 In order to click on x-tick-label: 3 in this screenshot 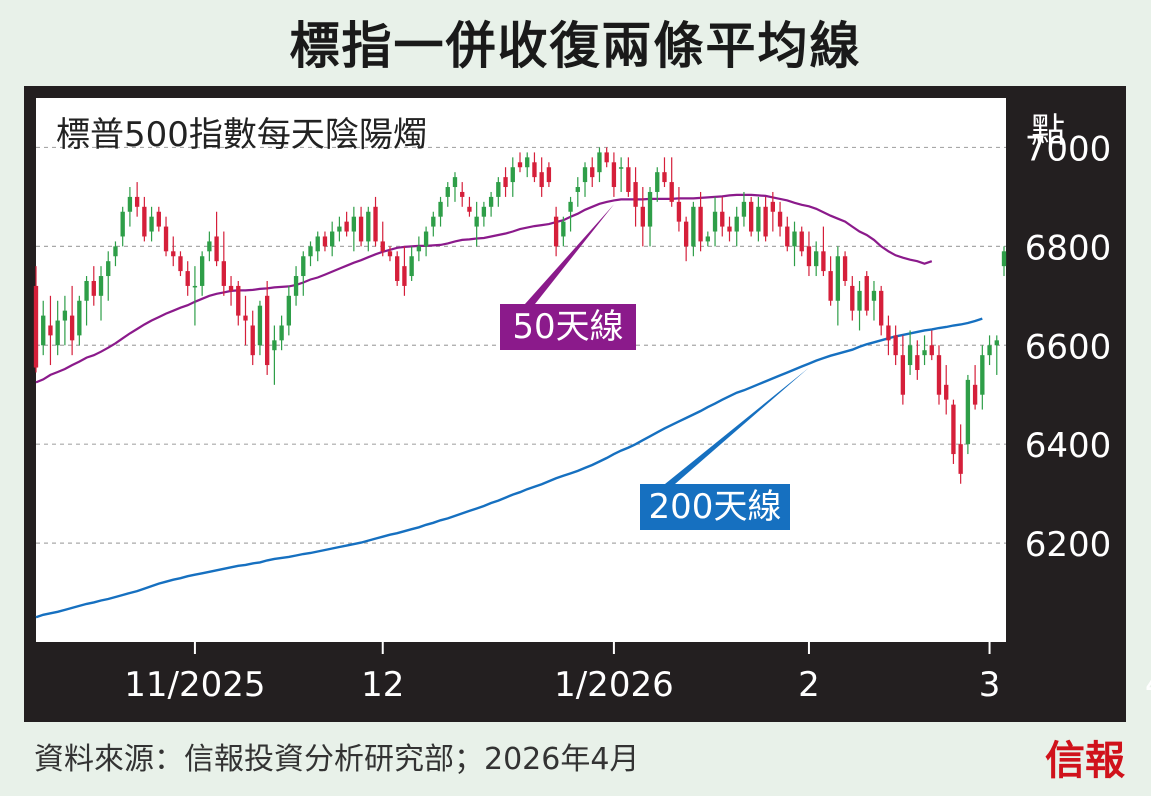, I will do `click(990, 685)`.